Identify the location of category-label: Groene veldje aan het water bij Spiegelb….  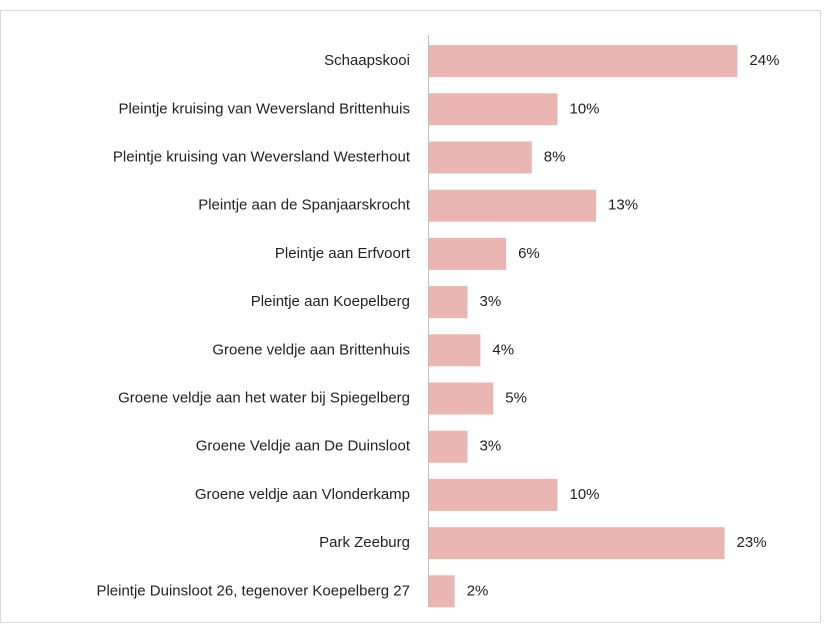
(264, 397).